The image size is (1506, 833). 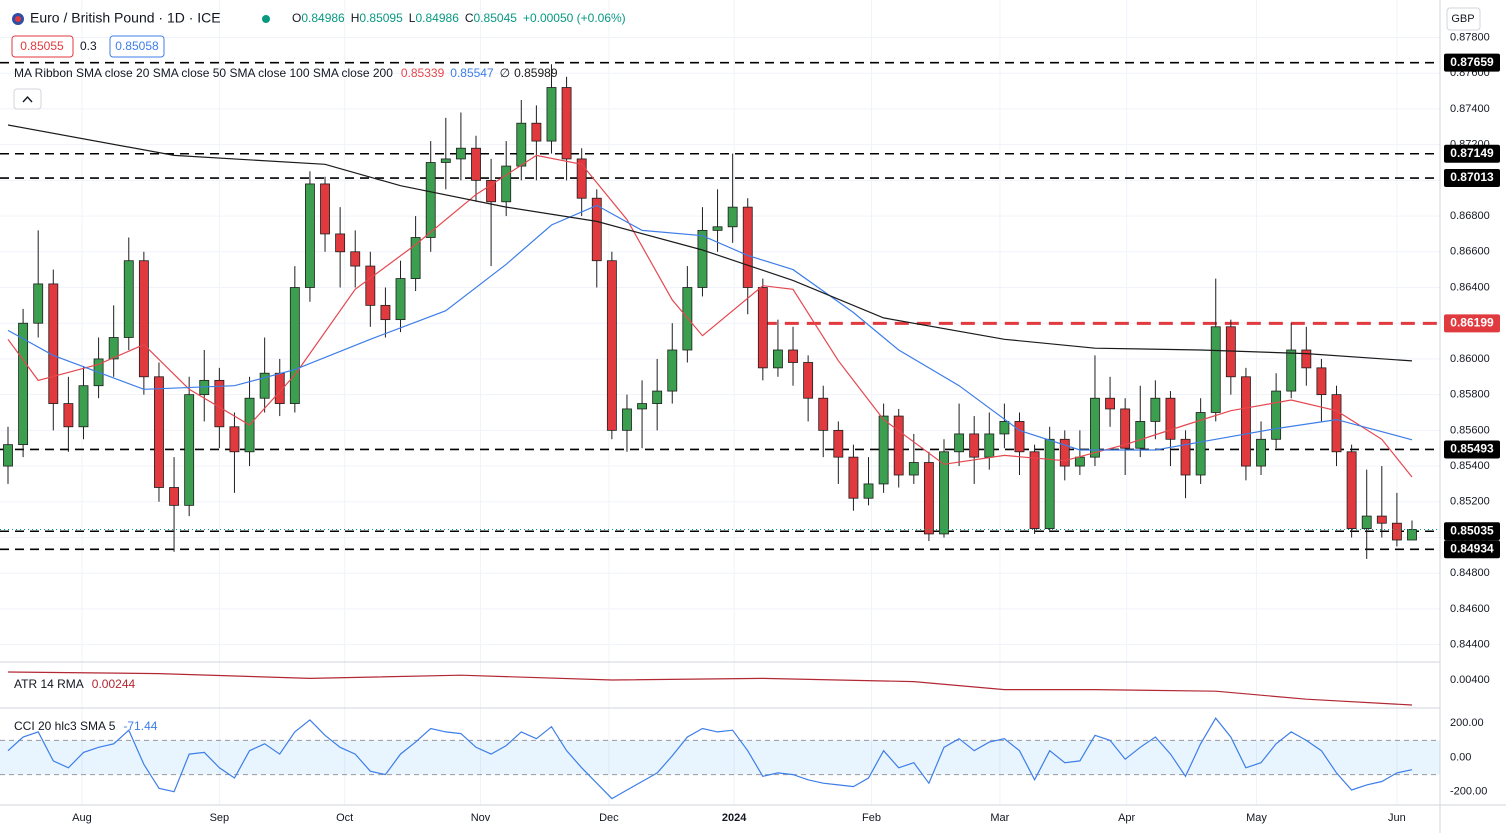 I want to click on x-tick-label: 2024, so click(x=734, y=818).